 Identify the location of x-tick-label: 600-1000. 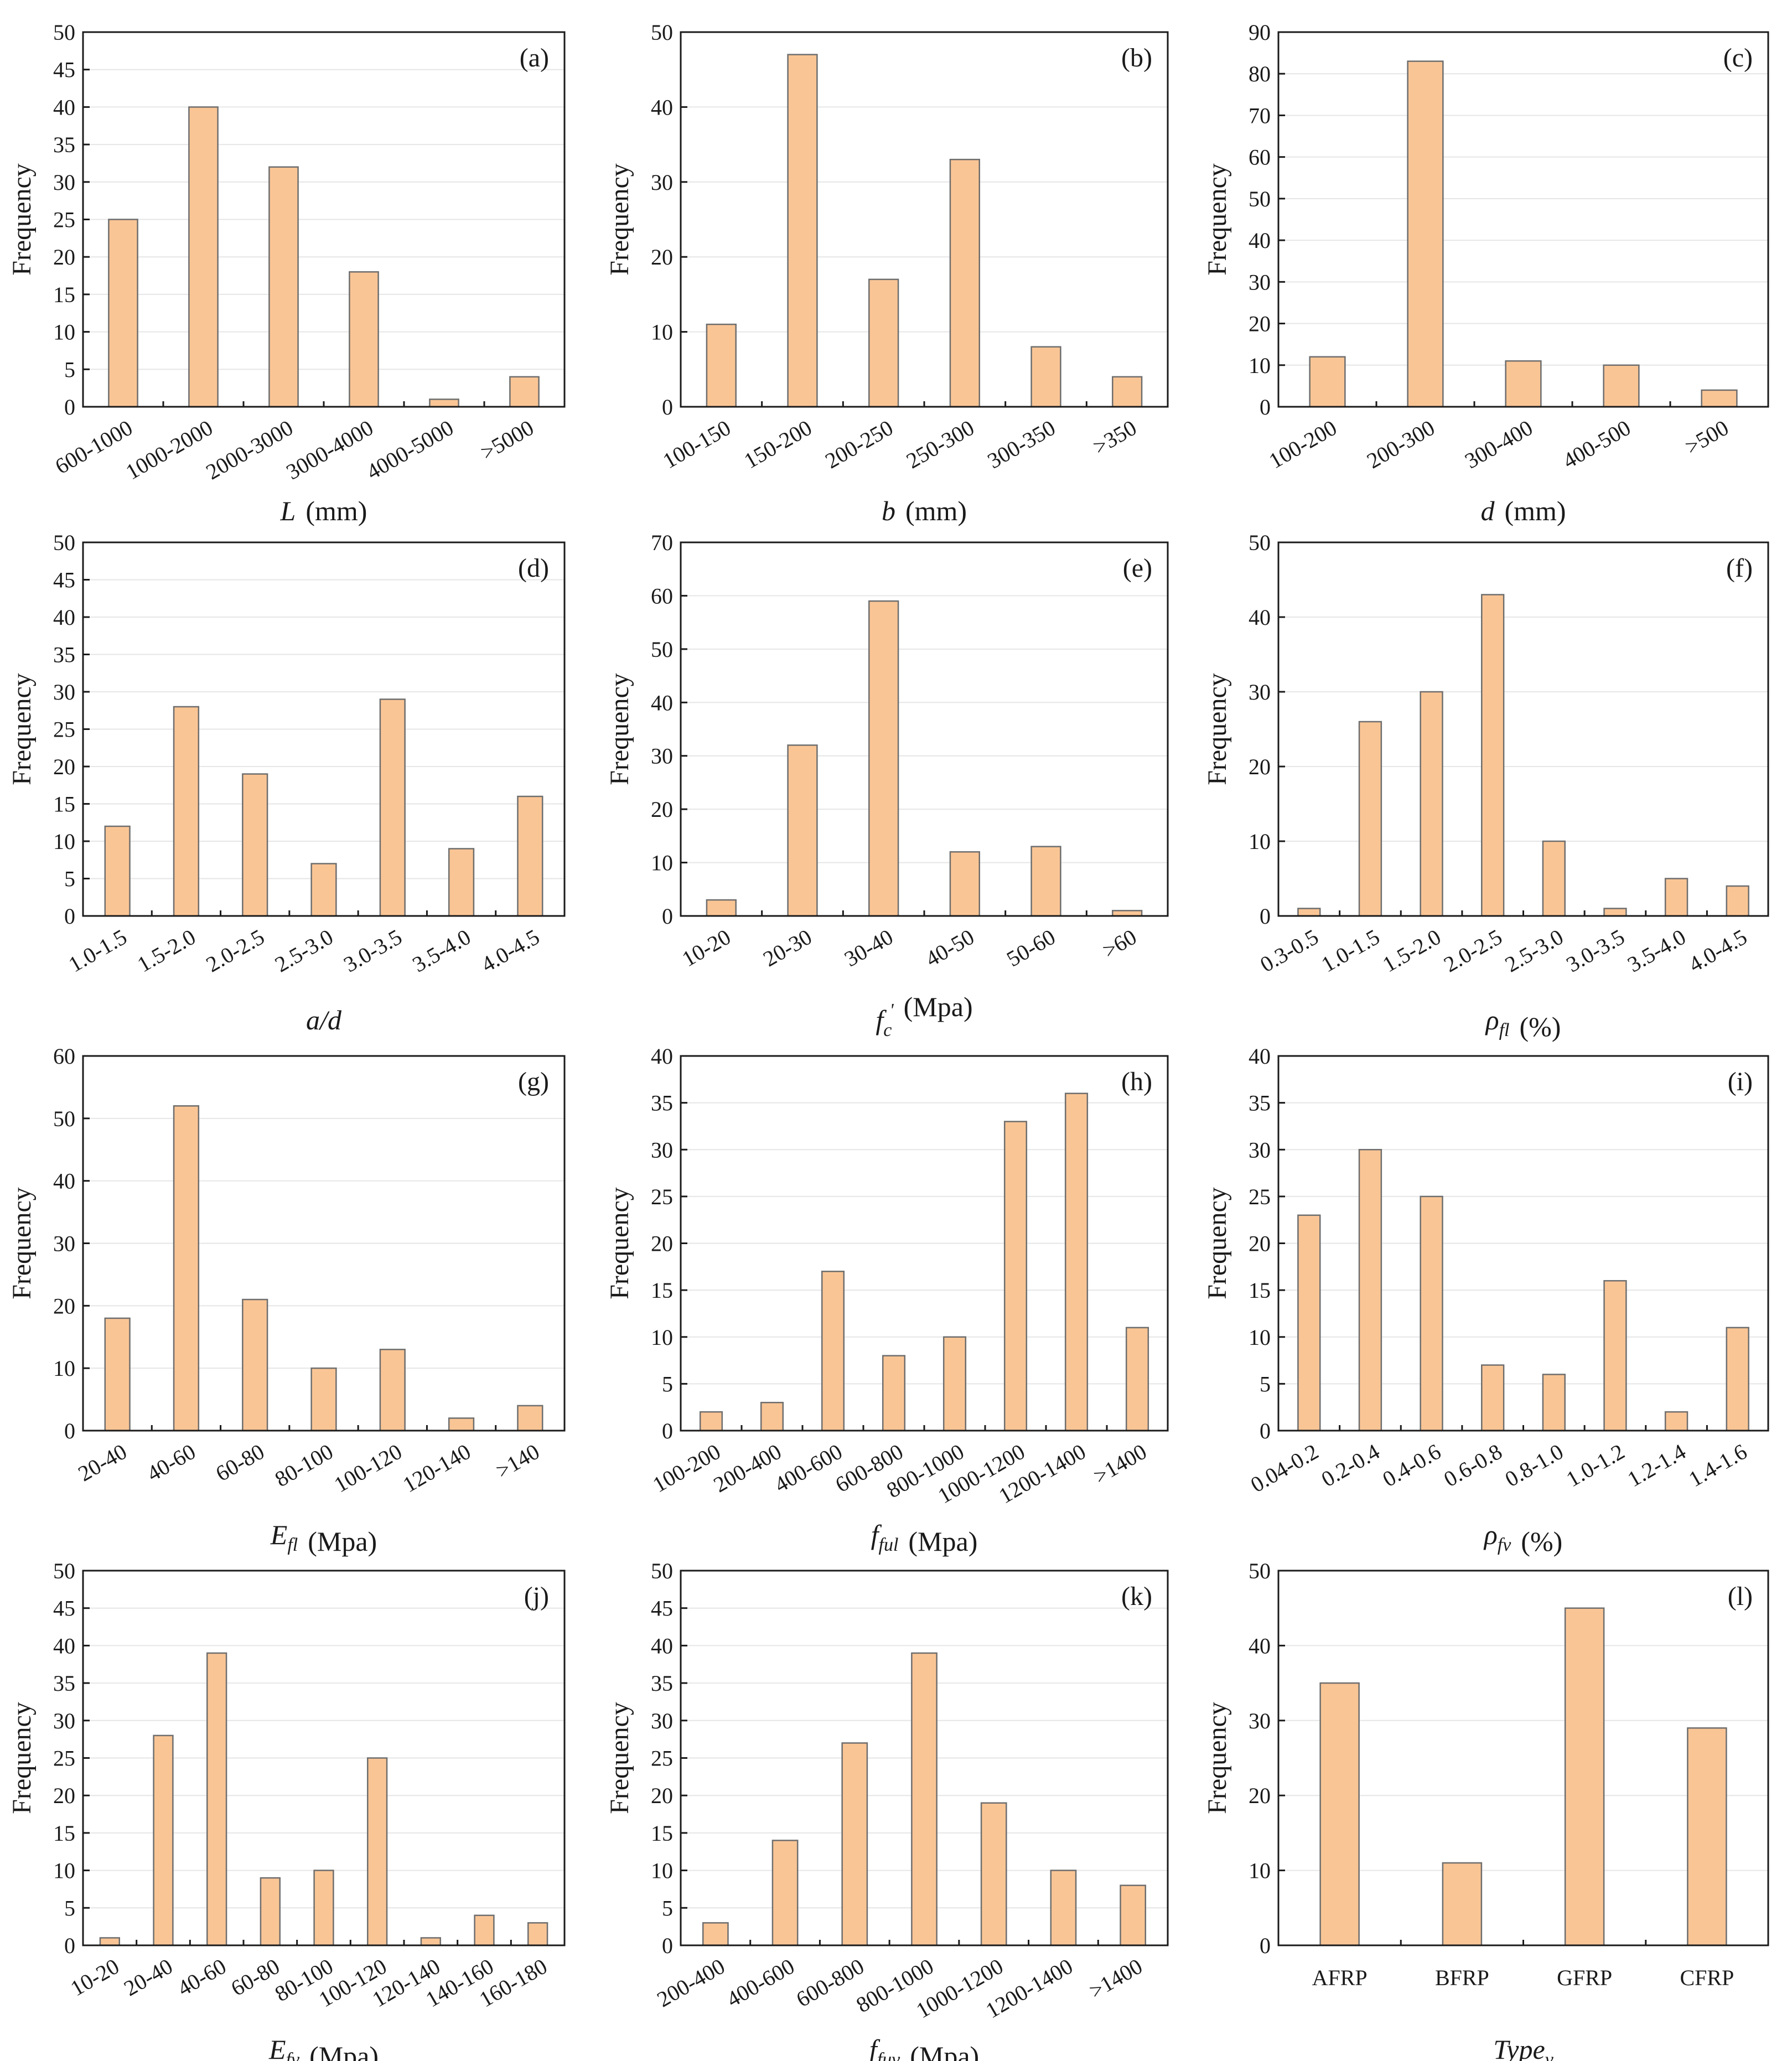
(94, 447).